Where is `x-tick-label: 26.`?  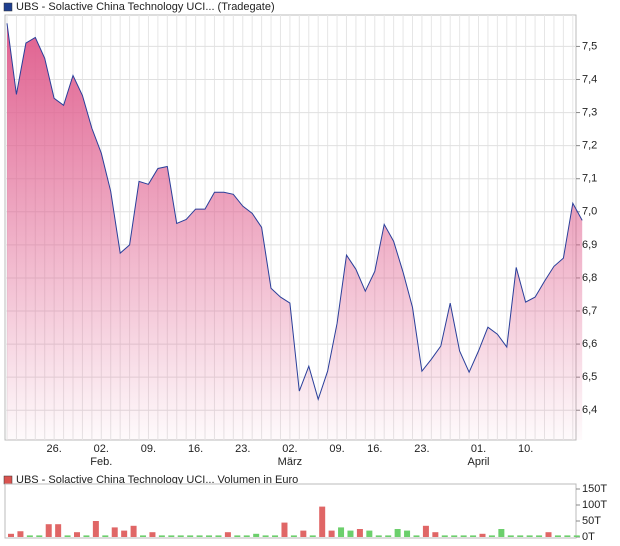 x-tick-label: 26. is located at coordinates (54, 449).